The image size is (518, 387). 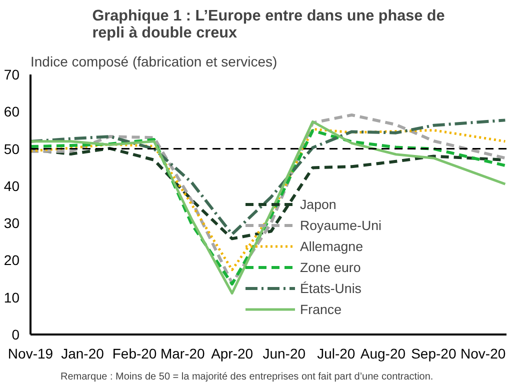 What do you see at coordinates (331, 246) in the screenshot?
I see `legend-label: Allemagne` at bounding box center [331, 246].